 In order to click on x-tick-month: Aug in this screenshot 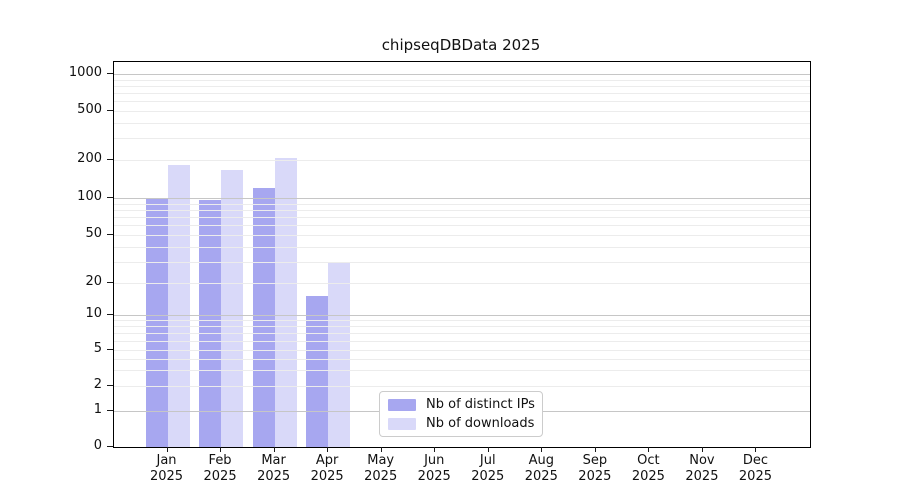, I will do `click(541, 460)`.